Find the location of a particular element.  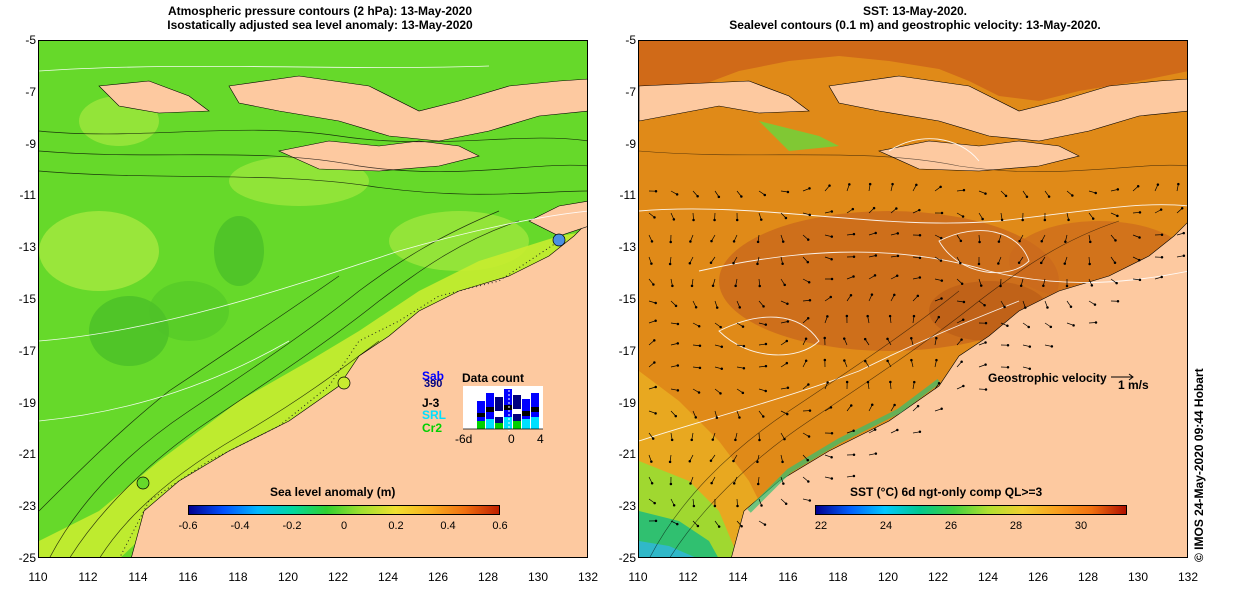

lon-tick-label: 114 is located at coordinates (138, 577).